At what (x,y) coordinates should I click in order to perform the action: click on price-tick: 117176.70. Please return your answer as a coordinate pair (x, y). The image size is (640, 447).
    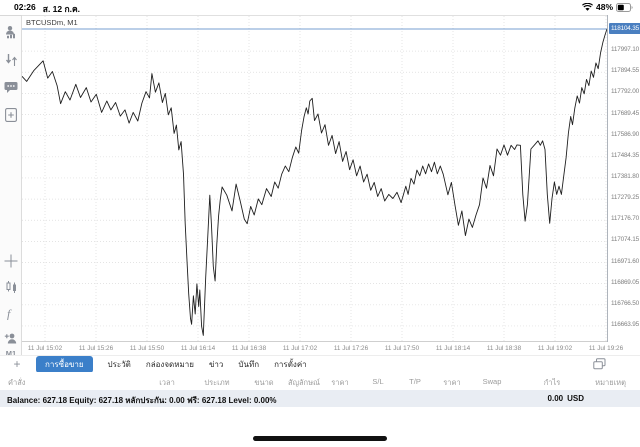
    Looking at the image, I should click on (625, 219).